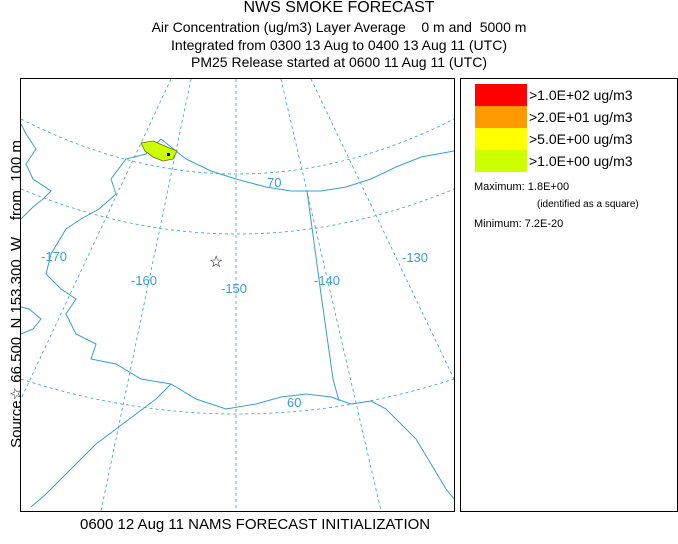 This screenshot has height=544, width=678. Describe the element at coordinates (307, 165) in the screenshot. I see `north-slope-coast` at that location.